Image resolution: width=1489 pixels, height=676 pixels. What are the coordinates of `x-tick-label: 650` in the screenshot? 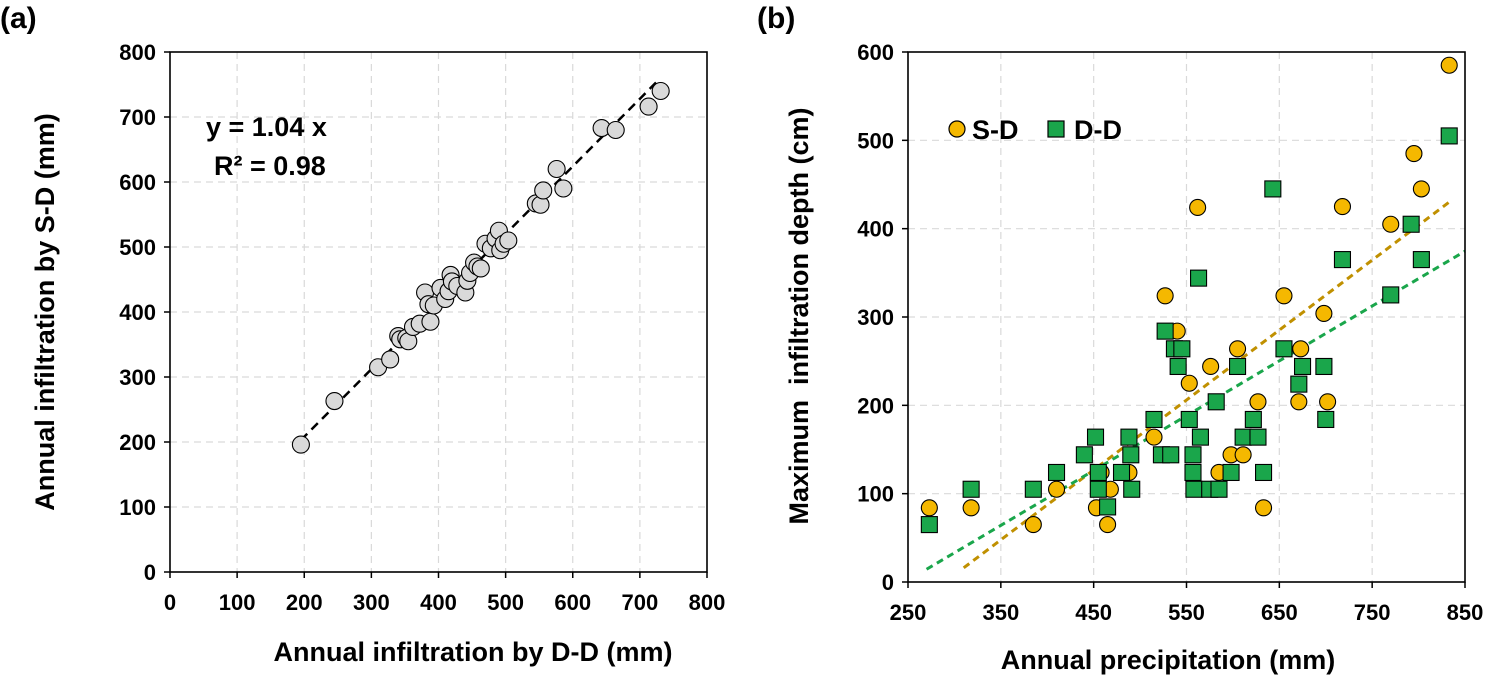 It's located at (1279, 612).